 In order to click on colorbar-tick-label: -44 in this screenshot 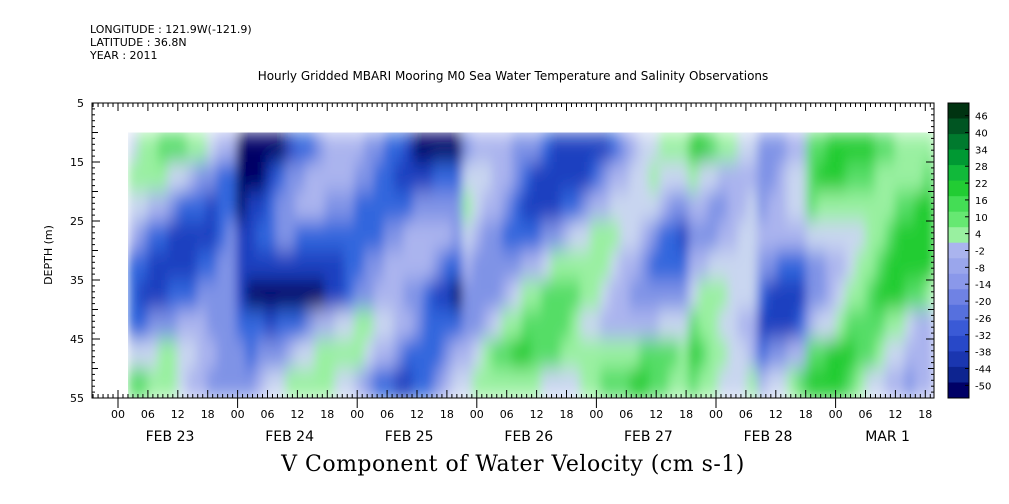, I will do `click(983, 370)`.